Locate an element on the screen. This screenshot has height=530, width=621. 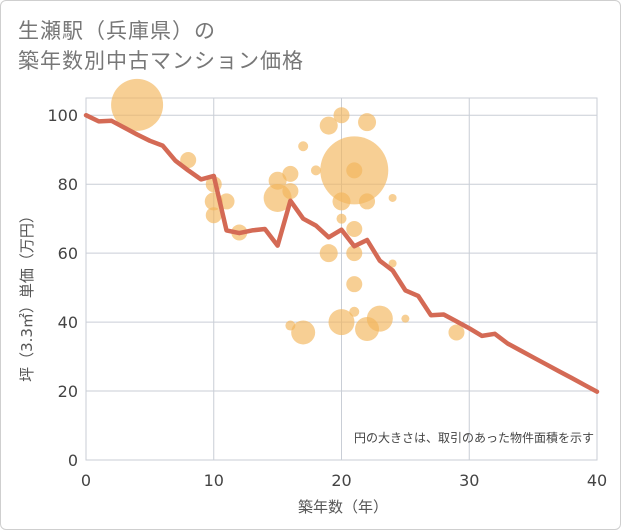
y-tick-label: 80 is located at coordinates (68, 184).